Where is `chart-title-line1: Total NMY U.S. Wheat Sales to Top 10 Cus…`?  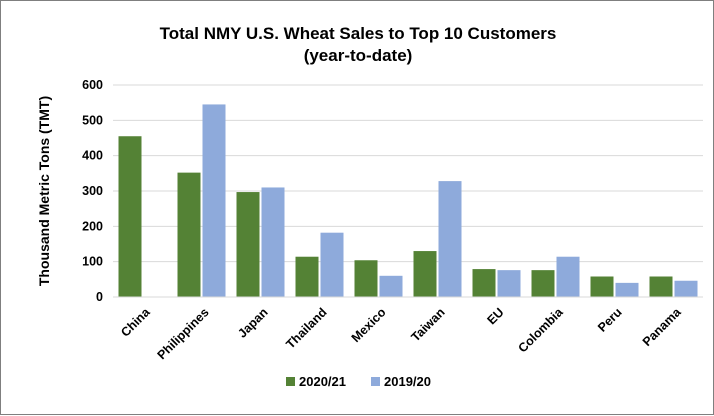 chart-title-line1: Total NMY U.S. Wheat Sales to Top 10 Cus… is located at coordinates (358, 33).